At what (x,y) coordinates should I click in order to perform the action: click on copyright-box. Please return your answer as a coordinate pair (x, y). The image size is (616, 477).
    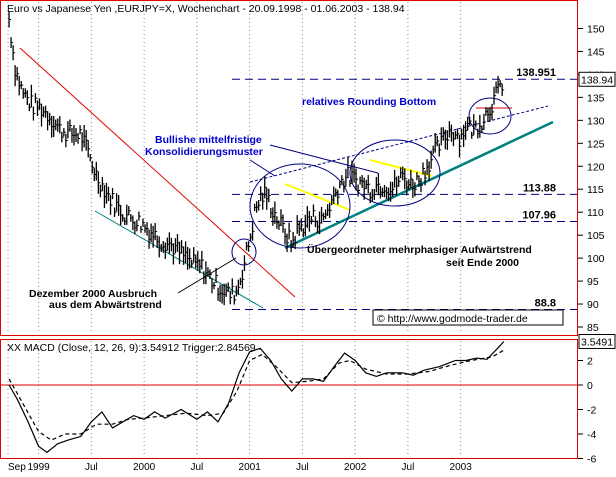
    Looking at the image, I should click on (468, 317).